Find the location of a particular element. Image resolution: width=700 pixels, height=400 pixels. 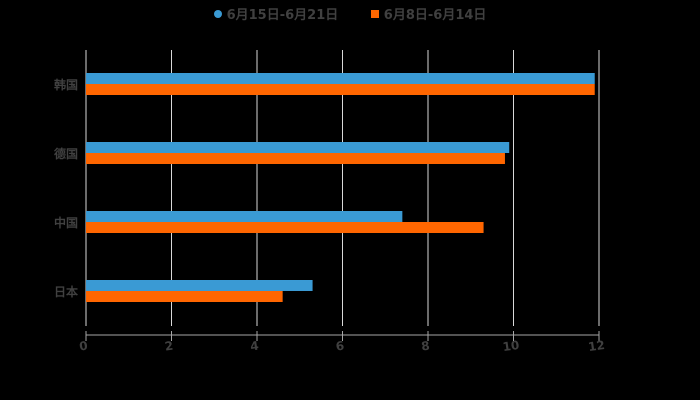

category-label: 韩国 is located at coordinates (66, 84).